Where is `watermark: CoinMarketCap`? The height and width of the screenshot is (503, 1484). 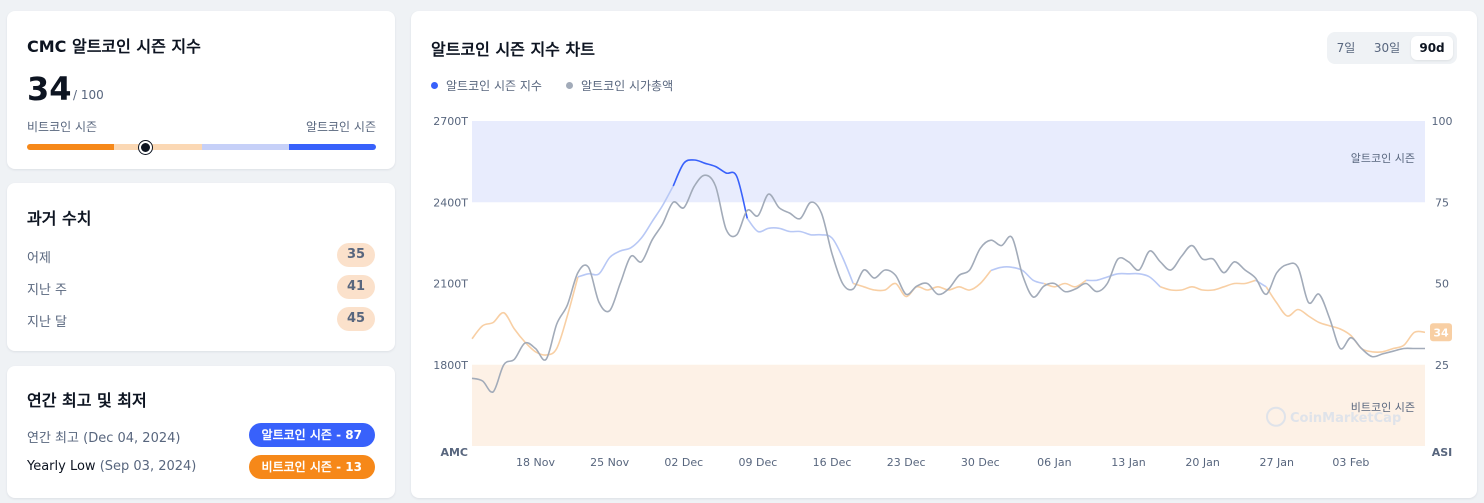 watermark: CoinMarketCap is located at coordinates (1345, 418).